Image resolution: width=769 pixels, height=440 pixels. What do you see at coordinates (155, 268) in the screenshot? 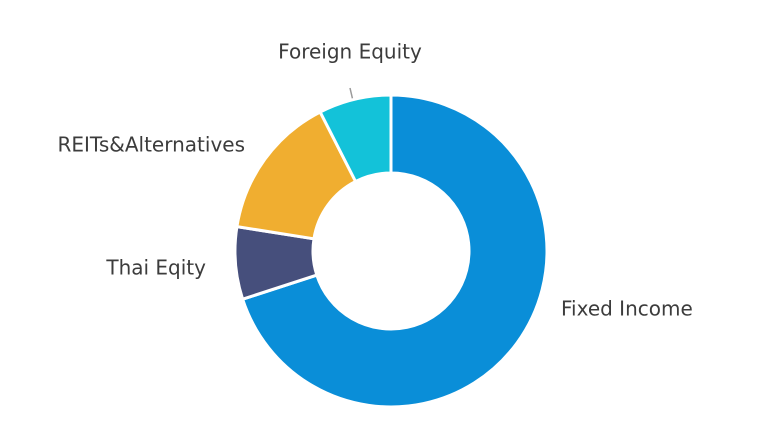
I see `slice-label: Thai Eqity` at bounding box center [155, 268].